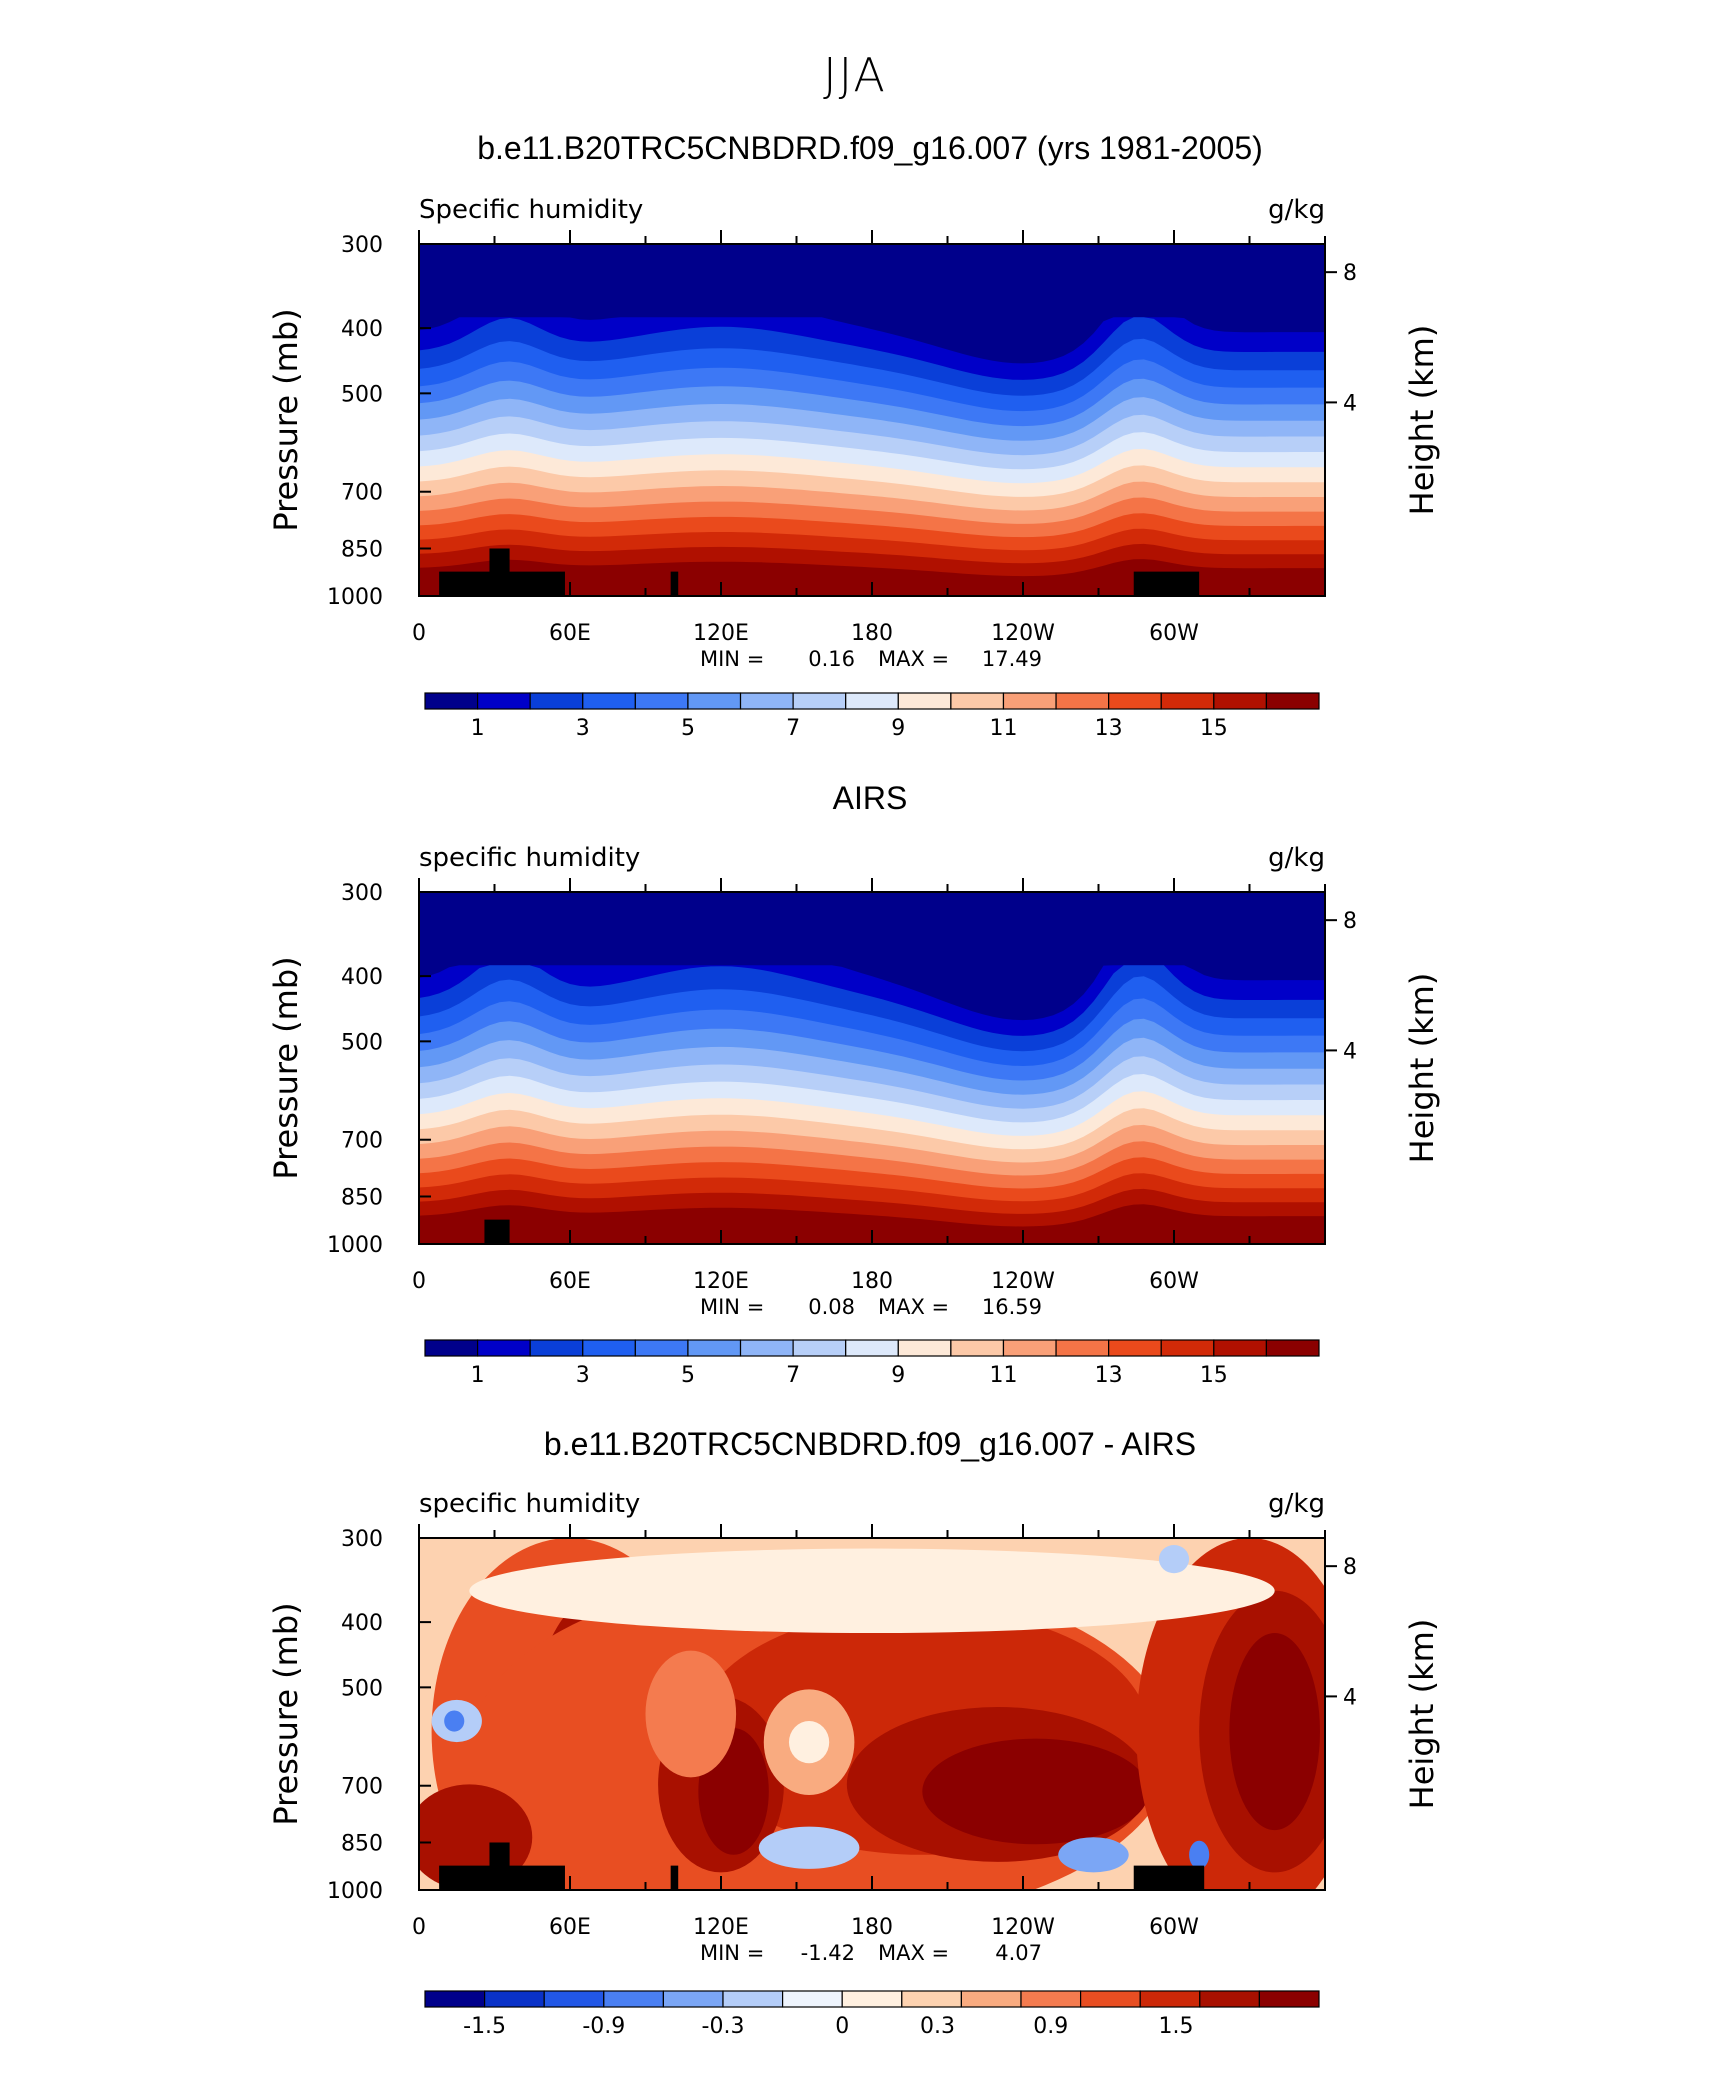 This screenshot has height=2074, width=1710. What do you see at coordinates (1109, 728) in the screenshot?
I see `colorbar-label: 13` at bounding box center [1109, 728].